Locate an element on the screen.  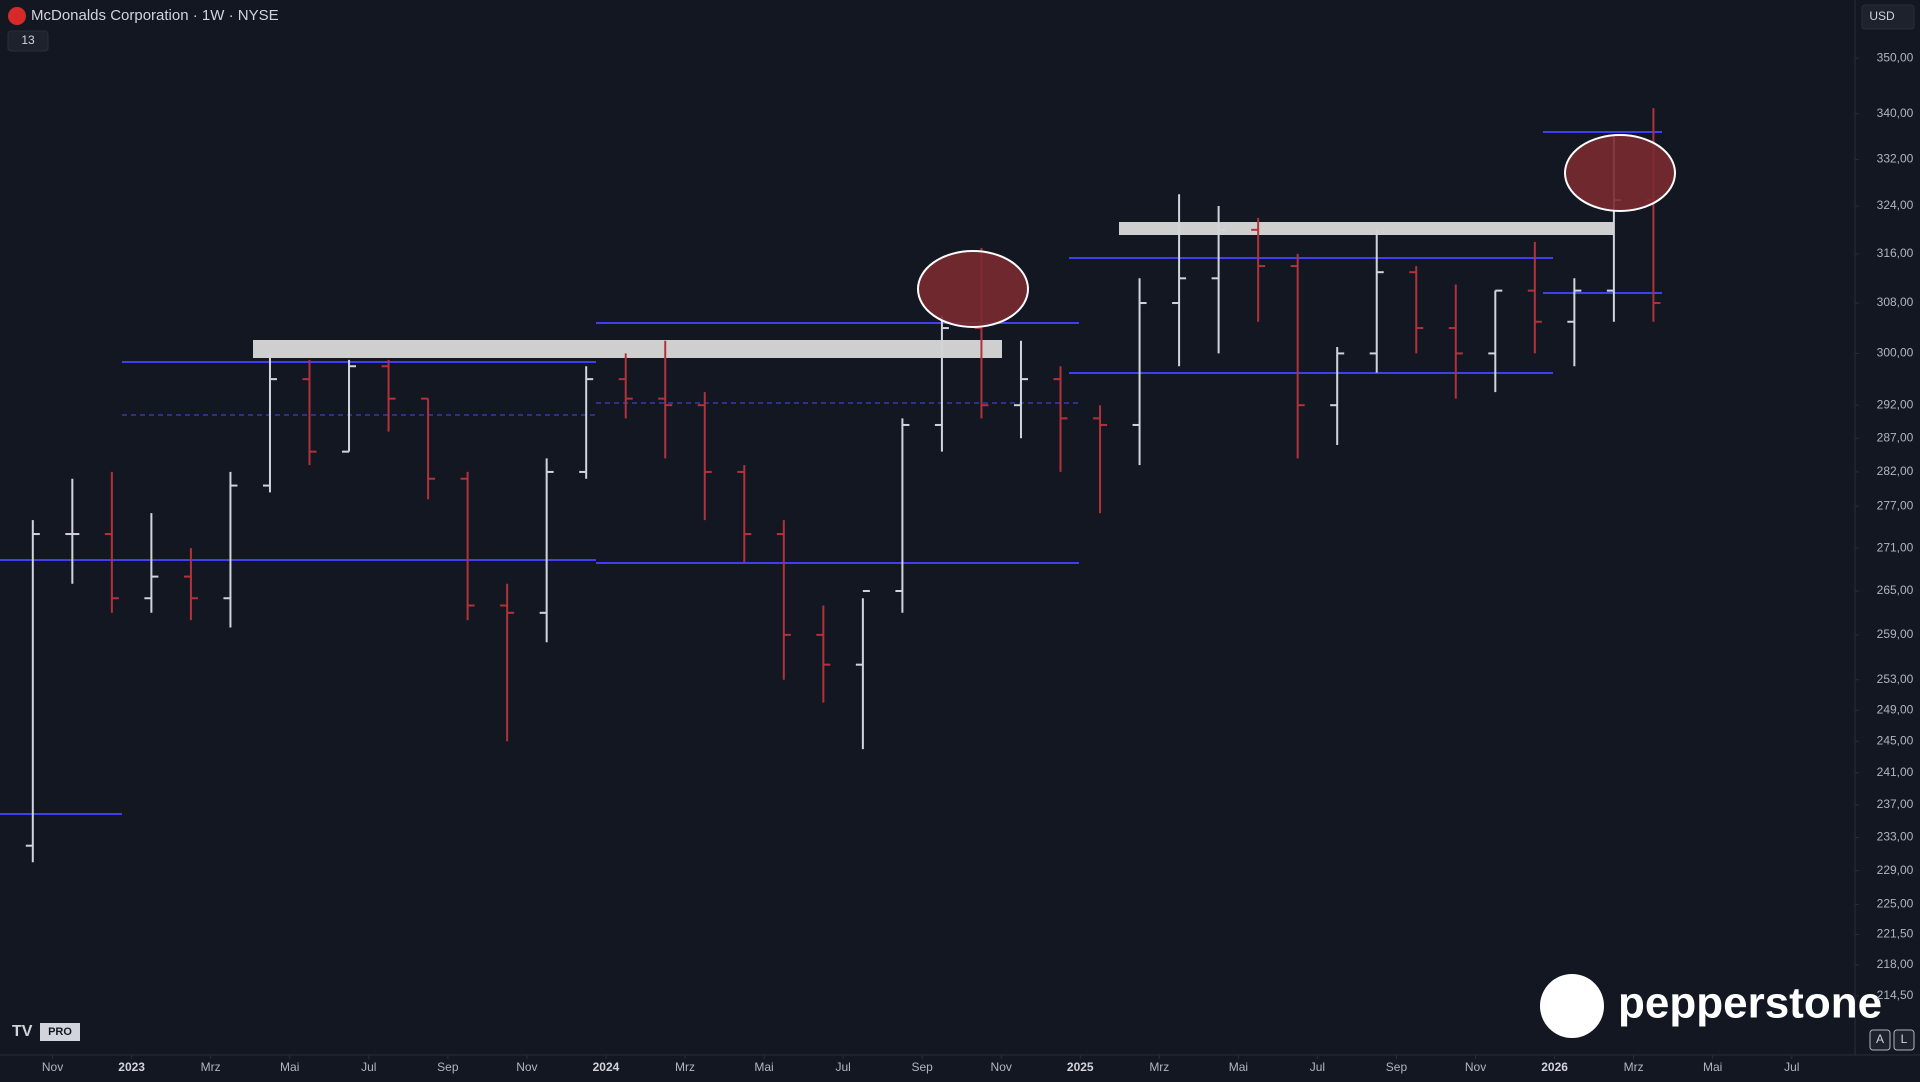
currency-button is located at coordinates (1888, 17).